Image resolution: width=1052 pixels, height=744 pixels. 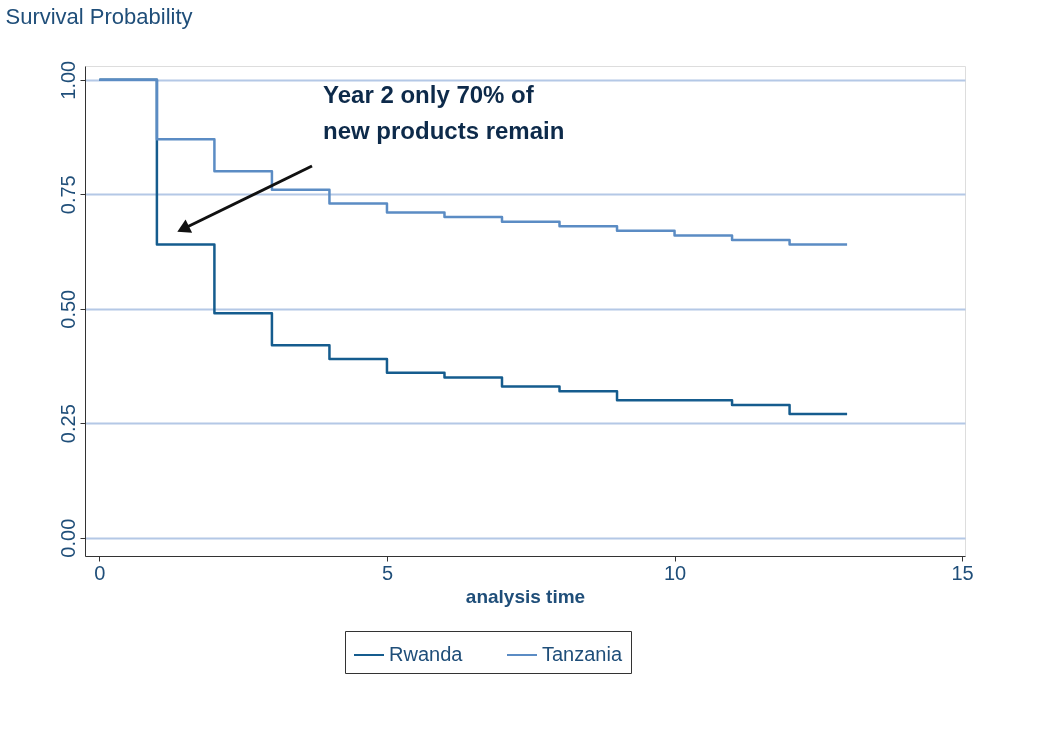 I want to click on y-tick-label: 0.50, so click(x=67, y=309).